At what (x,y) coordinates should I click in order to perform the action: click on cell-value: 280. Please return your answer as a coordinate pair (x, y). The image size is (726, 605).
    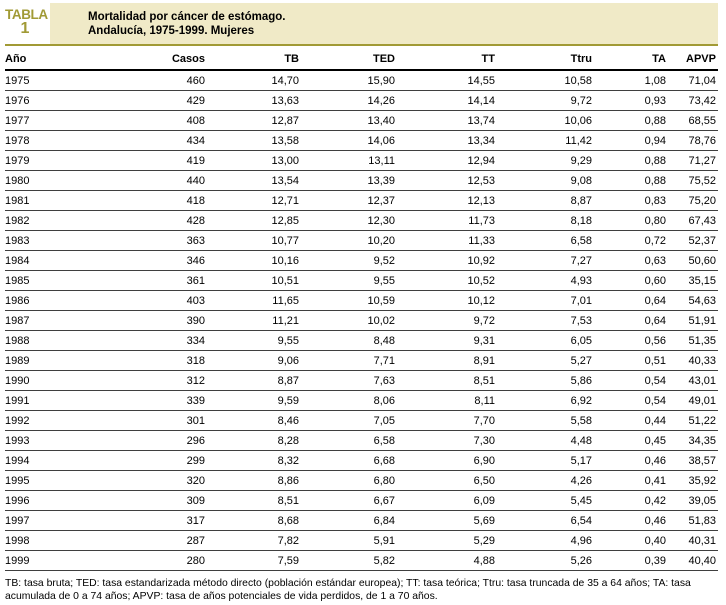
    Looking at the image, I should click on (171, 560).